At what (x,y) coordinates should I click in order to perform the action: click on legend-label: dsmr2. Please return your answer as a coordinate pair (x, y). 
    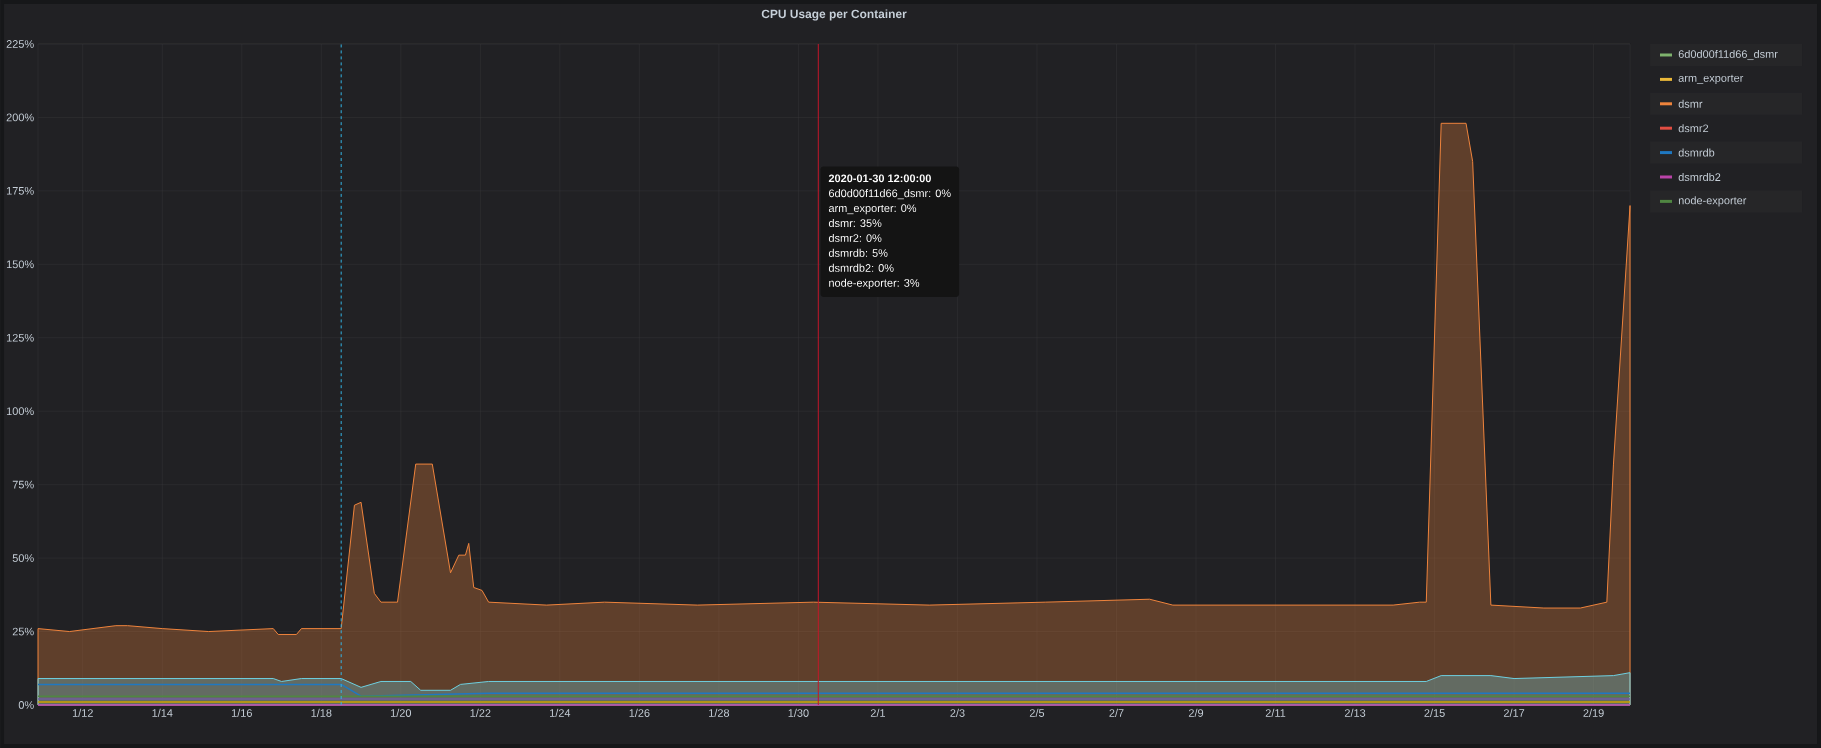
    Looking at the image, I should click on (1693, 128).